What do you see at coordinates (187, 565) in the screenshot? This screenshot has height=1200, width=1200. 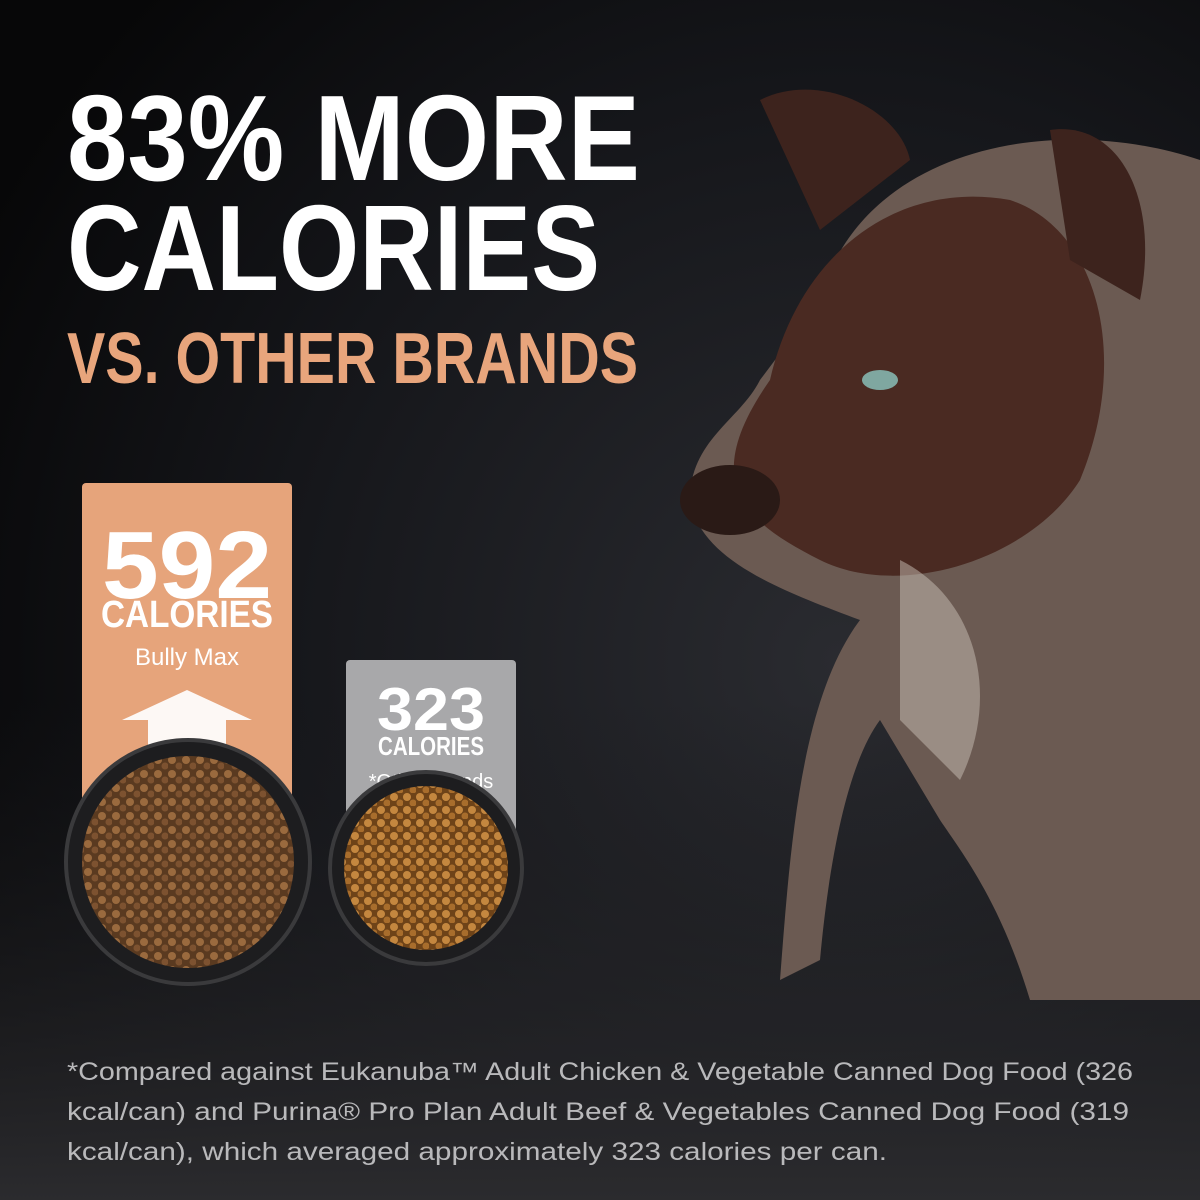 I see `card-value: 592` at bounding box center [187, 565].